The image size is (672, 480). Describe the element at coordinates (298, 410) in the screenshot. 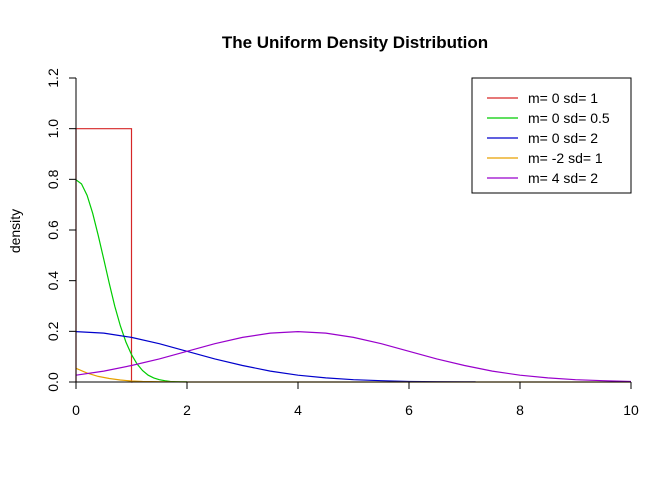

I see `x-tick-label: 4` at that location.